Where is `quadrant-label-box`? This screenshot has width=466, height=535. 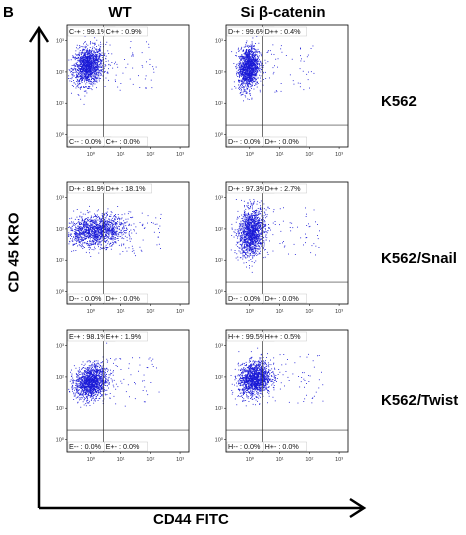
quadrant-label-box is located at coordinates (126, 141).